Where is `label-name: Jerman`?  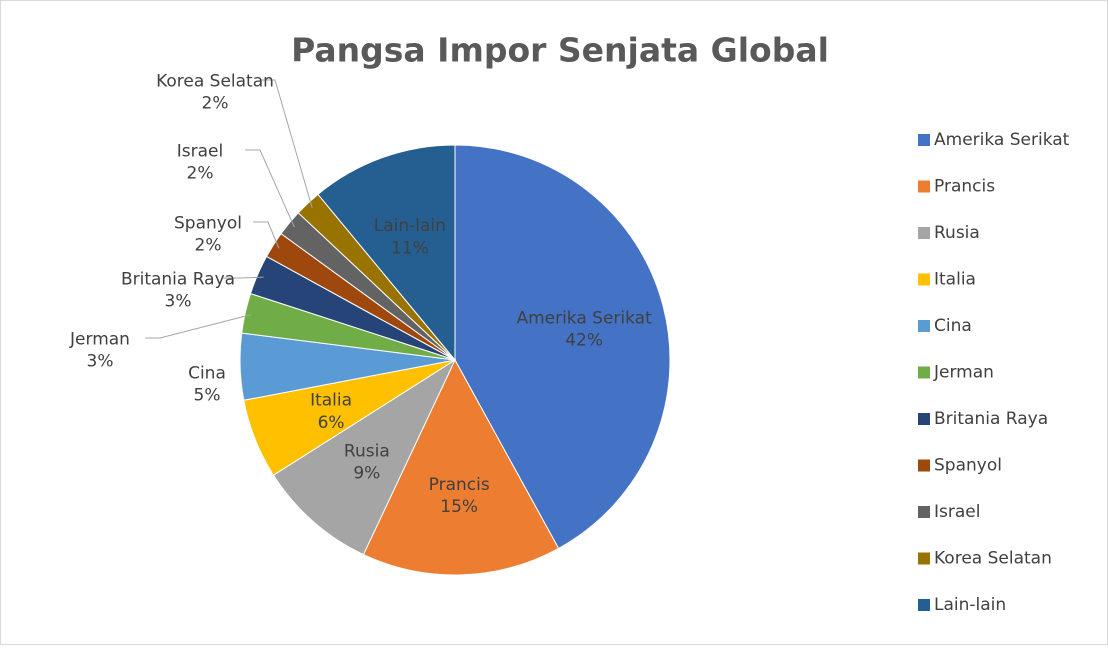 label-name: Jerman is located at coordinates (99, 340).